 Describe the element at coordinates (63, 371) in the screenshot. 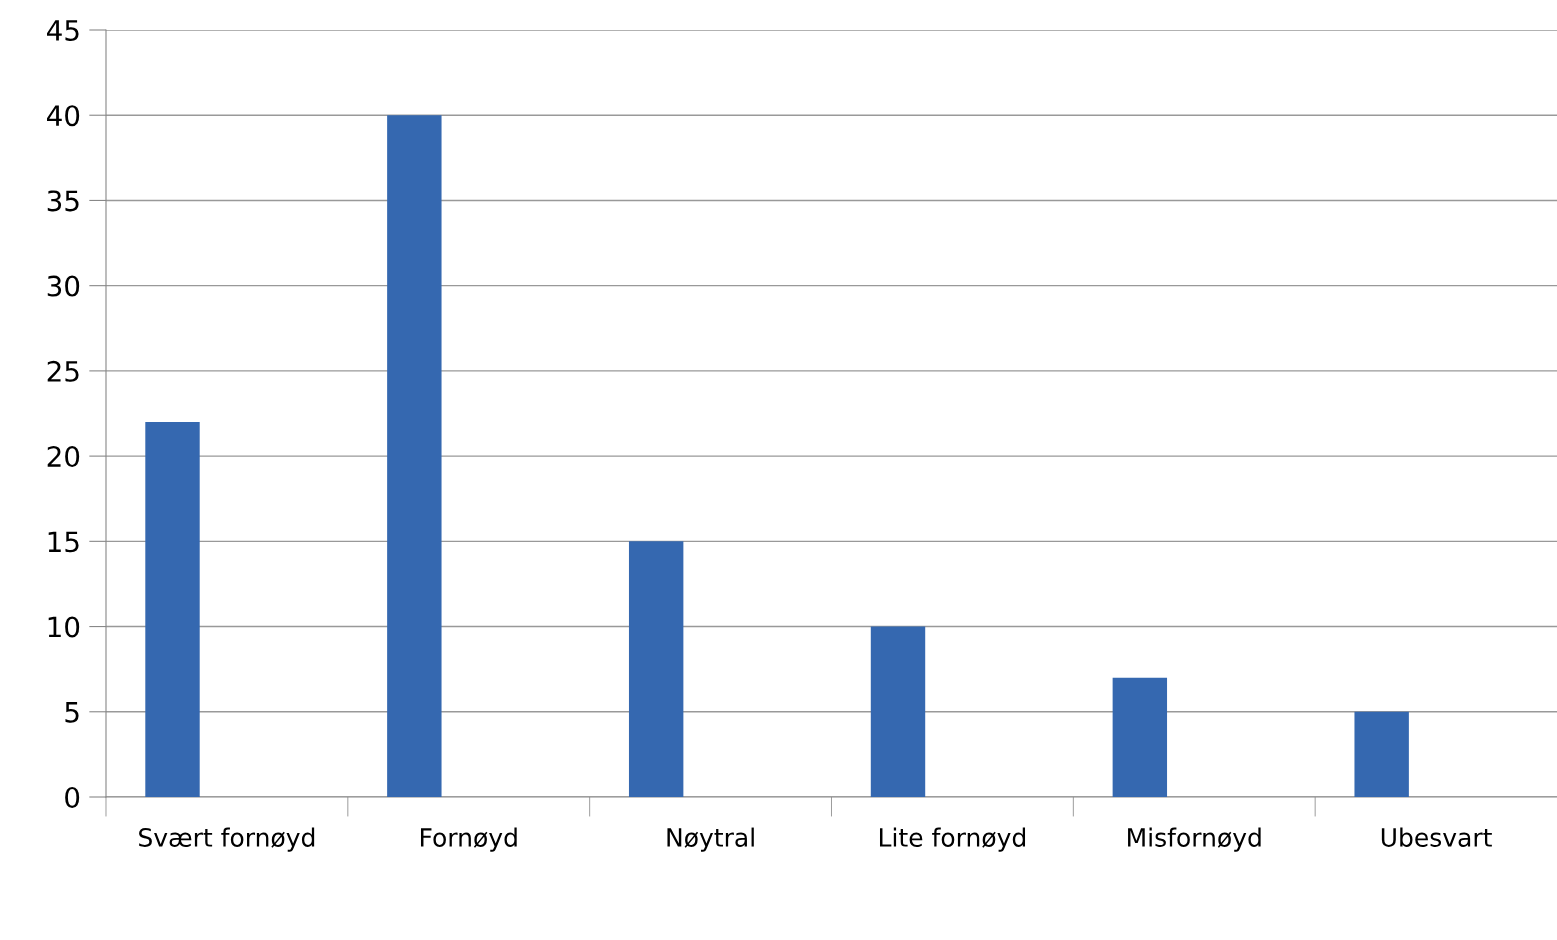

I see `y-tick-label: 25` at that location.